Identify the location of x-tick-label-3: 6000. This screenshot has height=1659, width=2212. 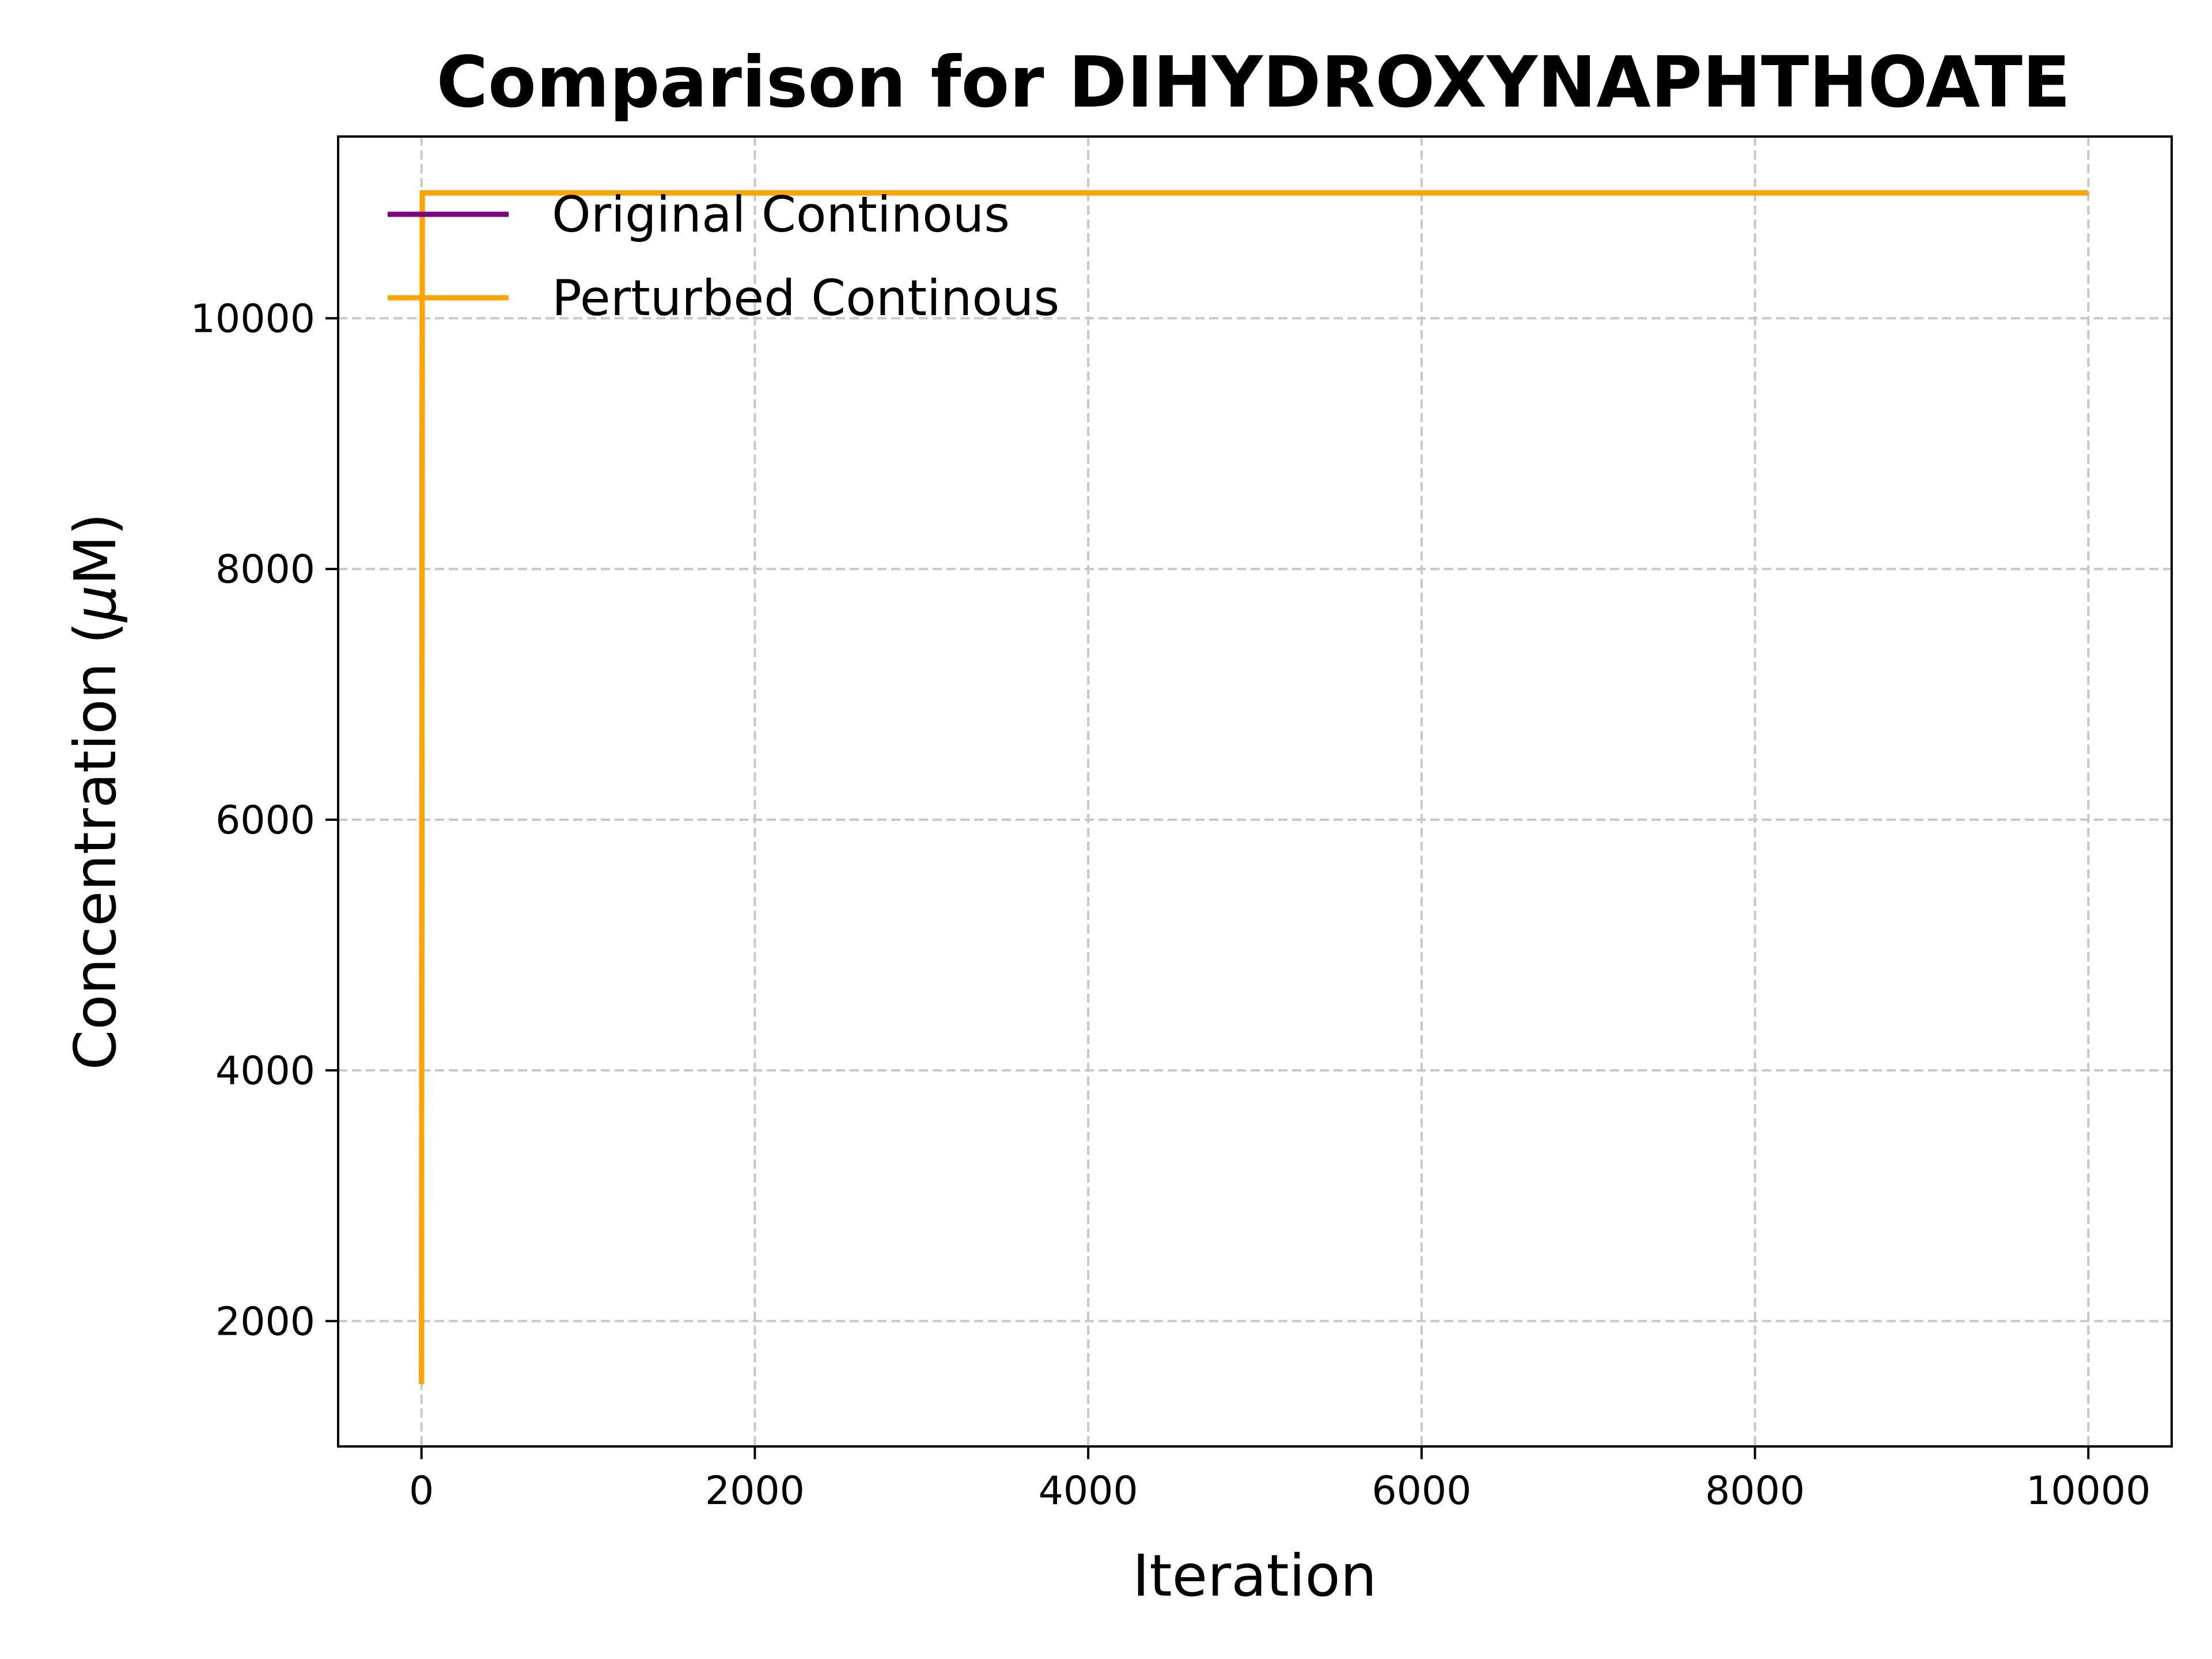
(1421, 1491).